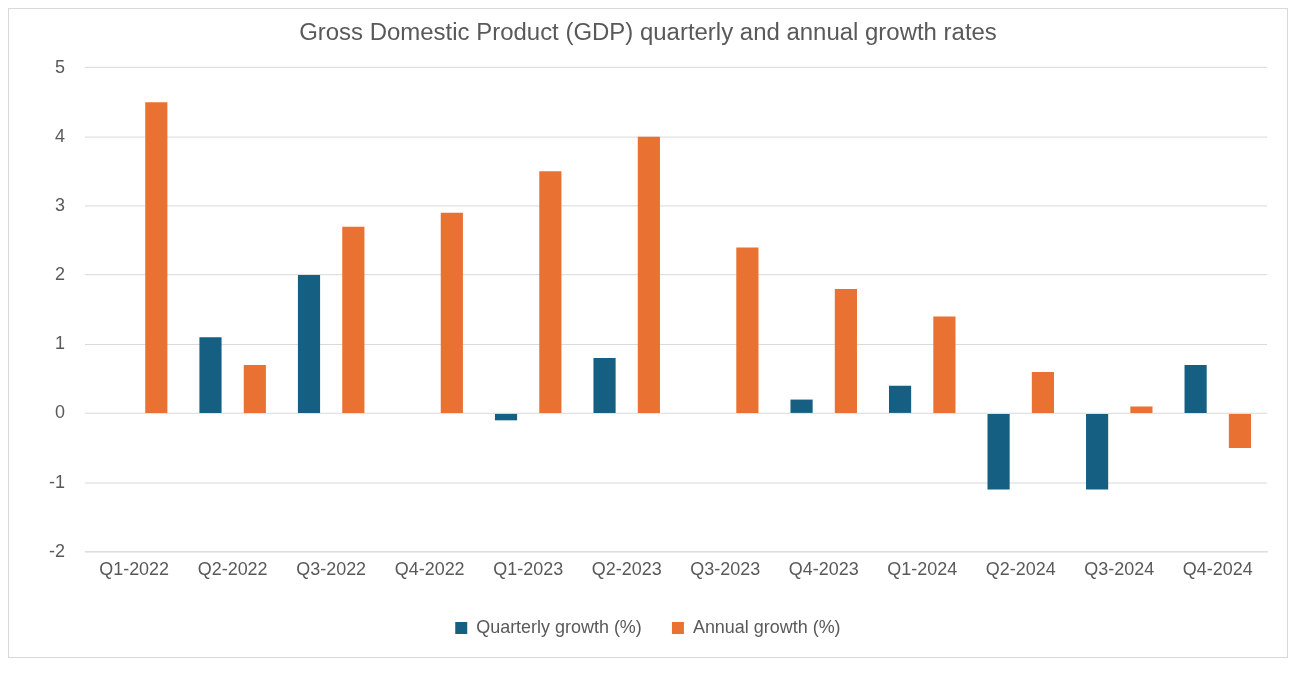 This screenshot has height=674, width=1298. What do you see at coordinates (648, 31) in the screenshot?
I see `chart-title: Gross Domestic Product (GDP) quarterly and annual growth rates` at bounding box center [648, 31].